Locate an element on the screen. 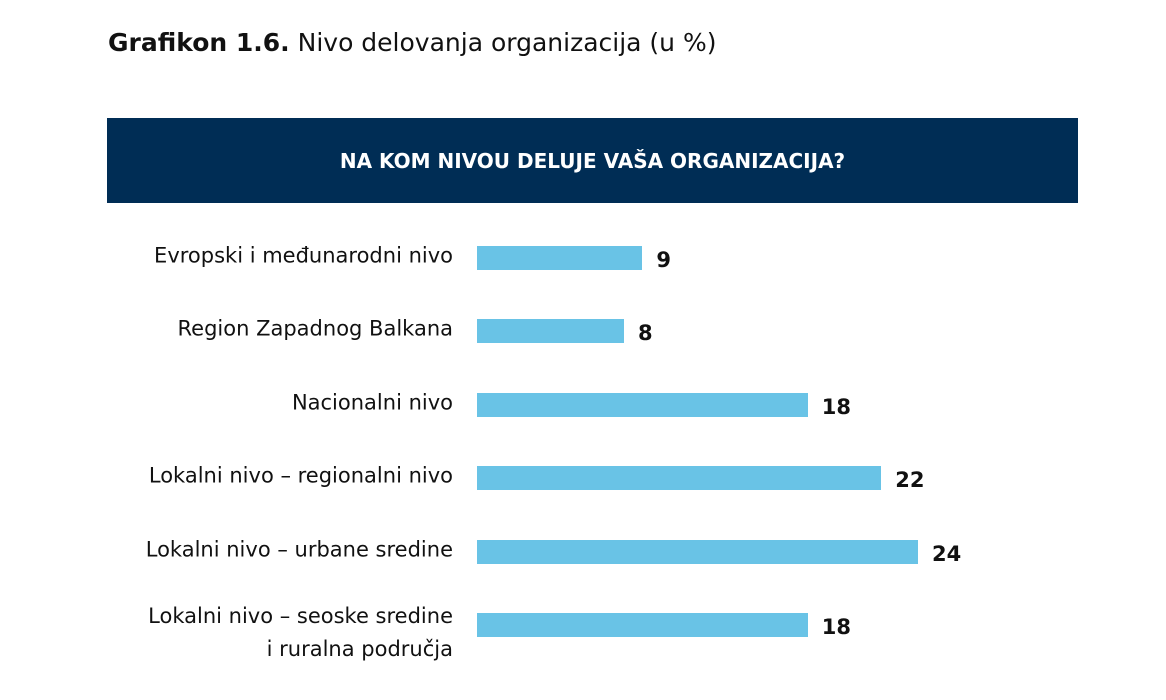  category-label: Evropski i međunarodni nivo is located at coordinates (303, 255).